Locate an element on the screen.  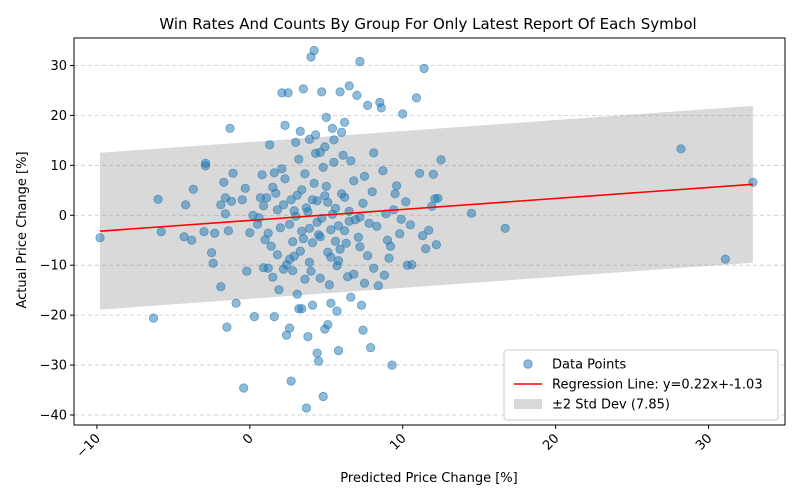
y-axis-ticks: −40 −30 −20 −10 0 10 20 30 is located at coordinates (57, 241).